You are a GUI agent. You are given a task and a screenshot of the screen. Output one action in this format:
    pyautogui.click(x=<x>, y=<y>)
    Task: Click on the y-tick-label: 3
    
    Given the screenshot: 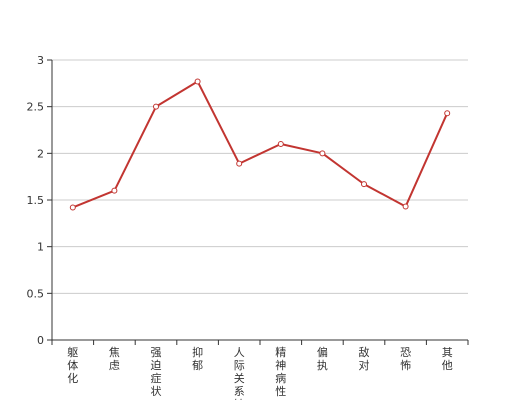 What is the action you would take?
    pyautogui.click(x=40, y=60)
    